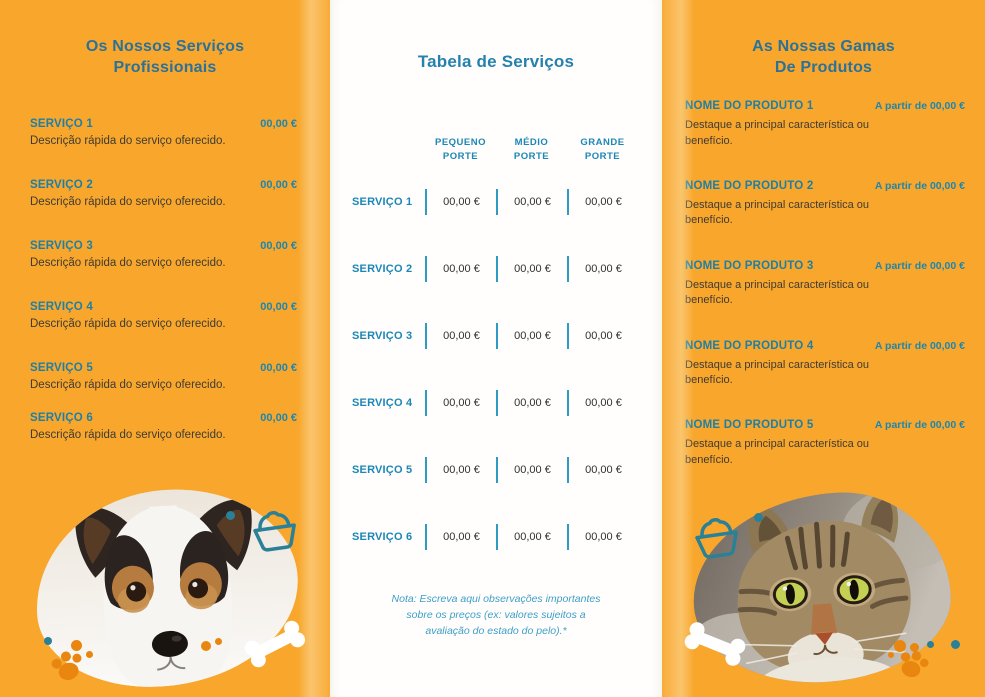  What do you see at coordinates (61, 246) in the screenshot?
I see `service-name: SERVIÇO 3` at bounding box center [61, 246].